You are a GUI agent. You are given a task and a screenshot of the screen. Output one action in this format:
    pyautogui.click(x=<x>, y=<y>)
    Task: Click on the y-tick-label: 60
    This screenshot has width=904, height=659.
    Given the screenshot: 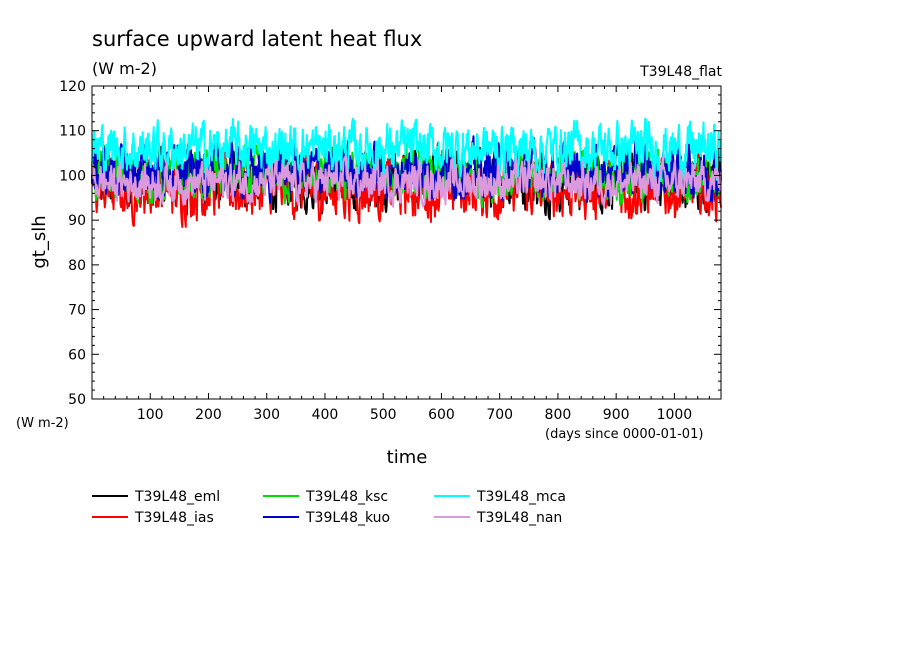 What is the action you would take?
    pyautogui.click(x=77, y=355)
    